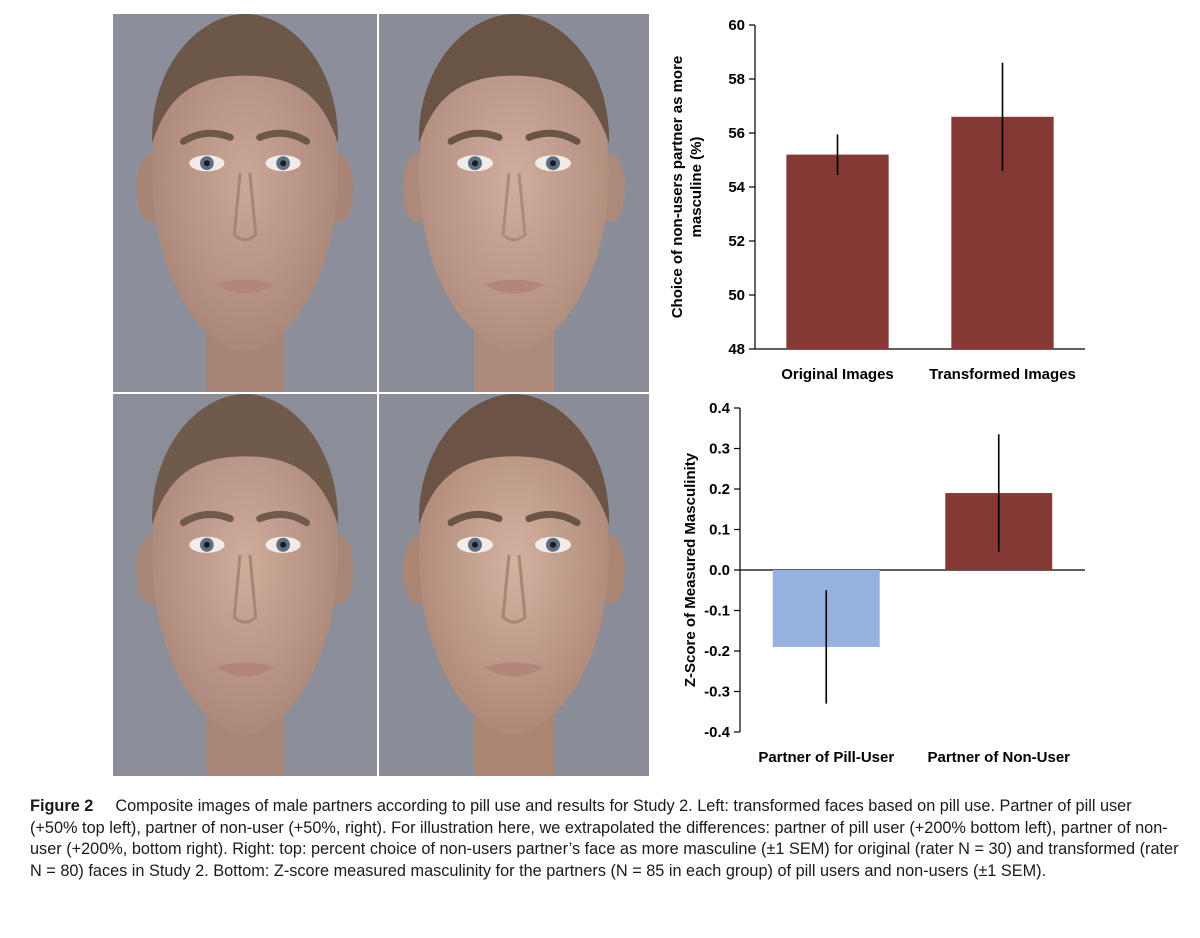 The width and height of the screenshot is (1200, 938). What do you see at coordinates (717, 611) in the screenshot?
I see `y-tick-label: -0.1` at bounding box center [717, 611].